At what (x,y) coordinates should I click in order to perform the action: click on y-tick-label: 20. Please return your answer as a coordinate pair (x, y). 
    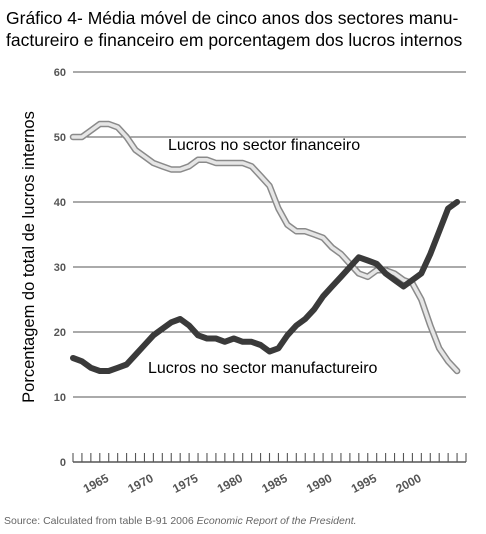
    Looking at the image, I should click on (60, 333).